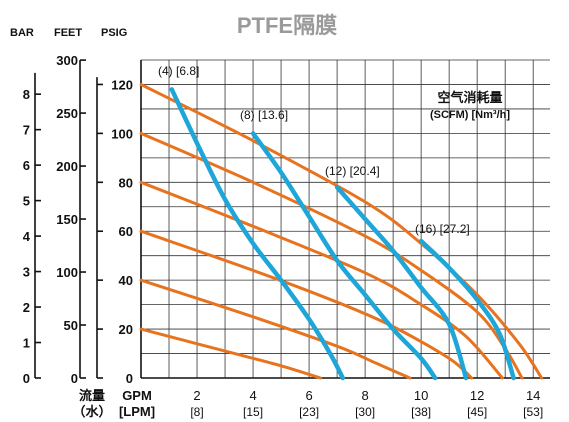  Describe the element at coordinates (67, 219) in the screenshot. I see `feet-tick-label: 150` at that location.